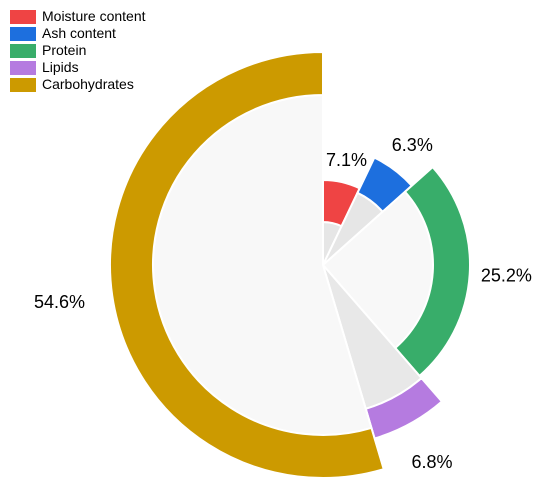  Describe the element at coordinates (506, 275) in the screenshot. I see `value-label: 25.2%` at that location.